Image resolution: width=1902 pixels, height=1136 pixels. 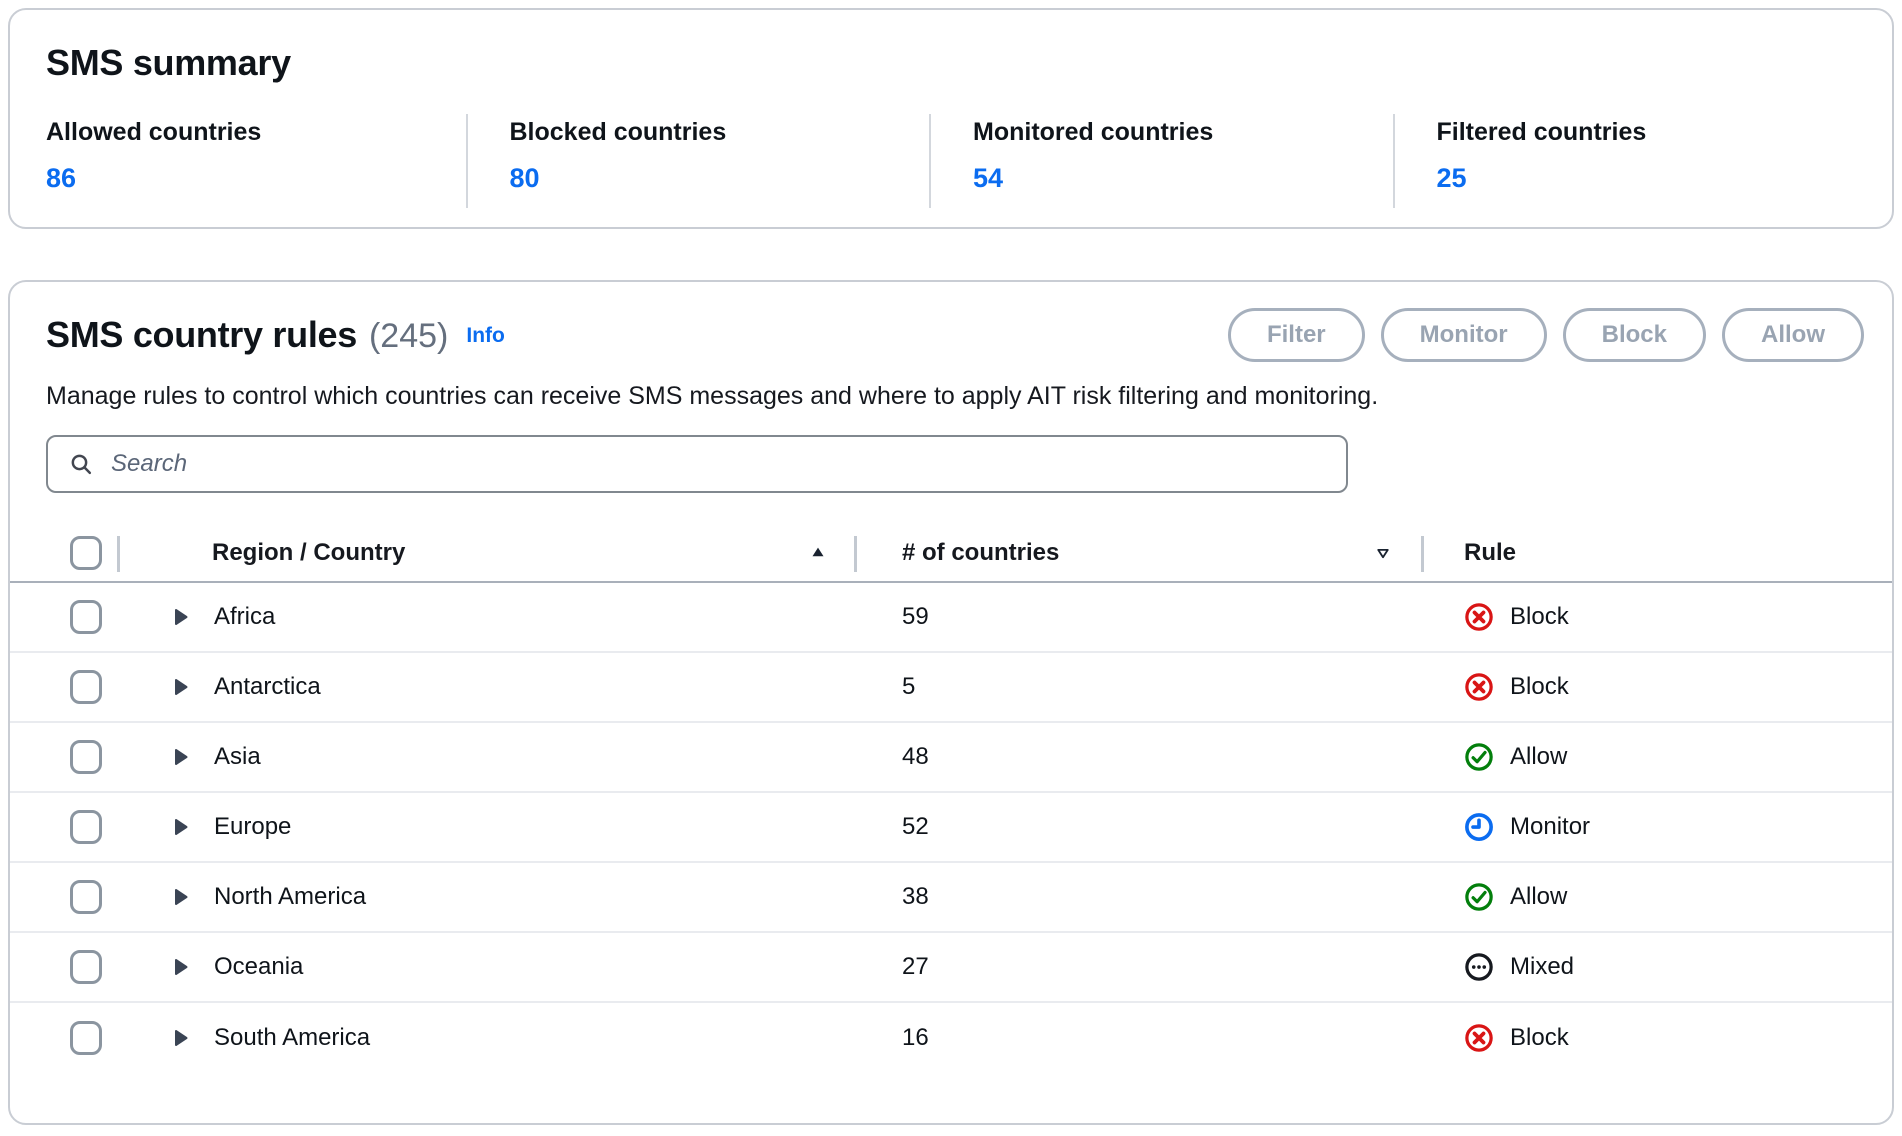 What do you see at coordinates (1093, 132) in the screenshot?
I see `metric-label: Monitored countries` at bounding box center [1093, 132].